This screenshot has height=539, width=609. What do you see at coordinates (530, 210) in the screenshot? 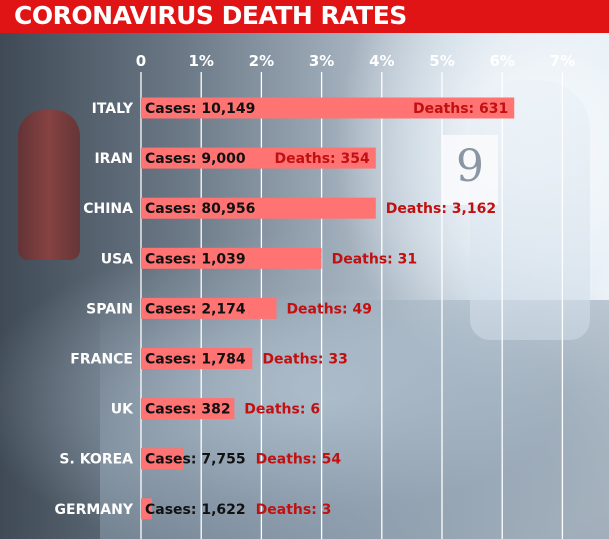
I see `hazmat-figure-shape` at bounding box center [530, 210].